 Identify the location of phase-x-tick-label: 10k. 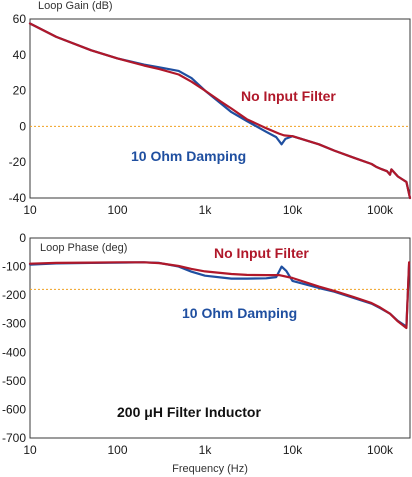
(293, 450).